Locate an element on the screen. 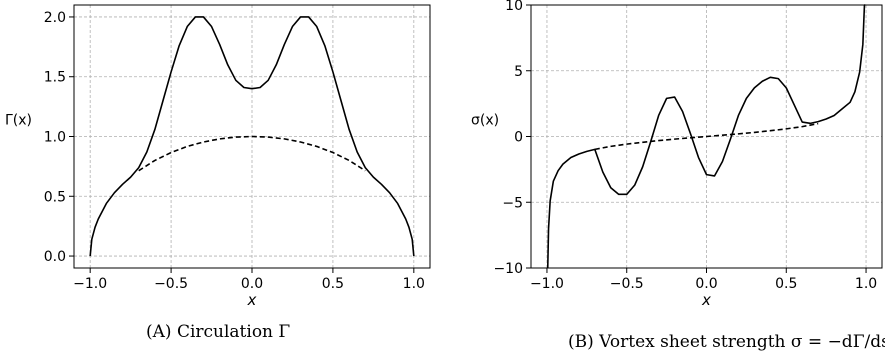  y-tick-label: 10 is located at coordinates (514, 7).